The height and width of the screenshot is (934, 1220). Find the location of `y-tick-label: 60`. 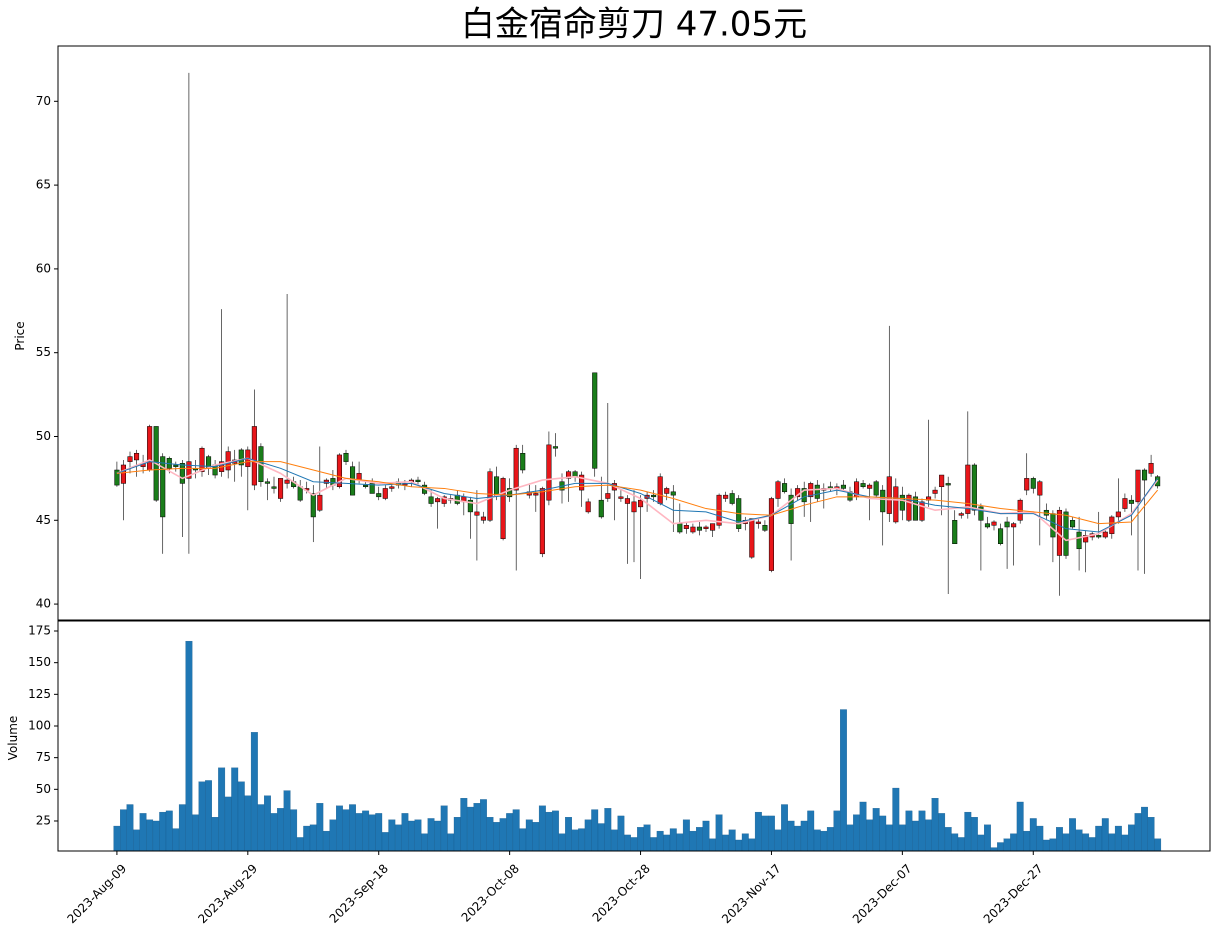

y-tick-label: 60 is located at coordinates (43, 268).